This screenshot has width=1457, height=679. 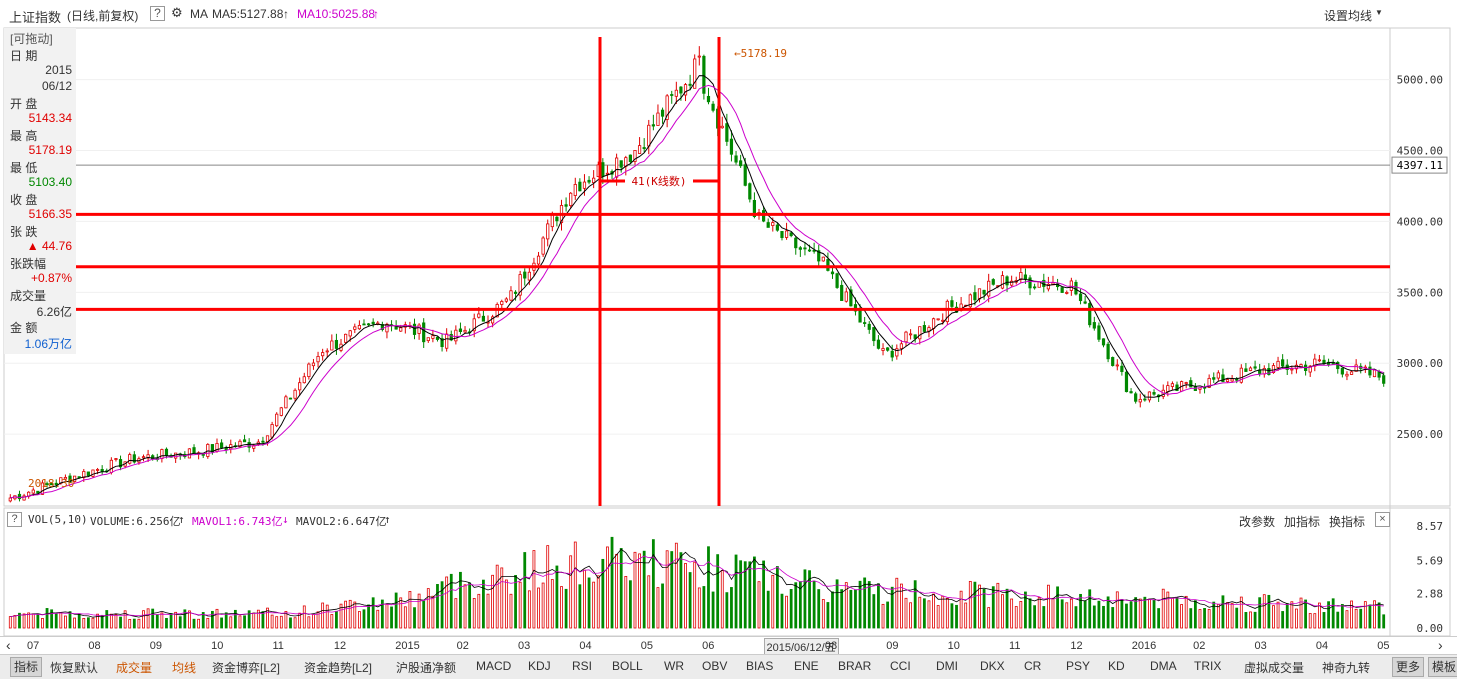 I want to click on gear-icon: ⚙, so click(x=177, y=12).